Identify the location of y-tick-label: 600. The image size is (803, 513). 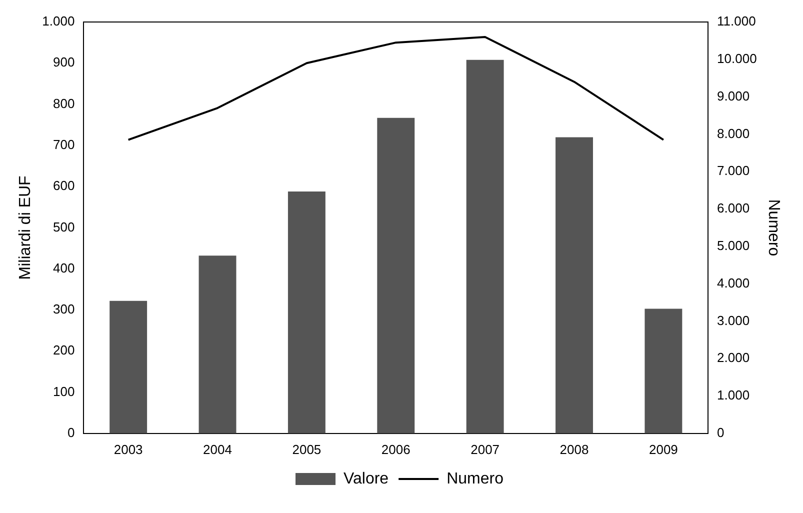
(64, 186).